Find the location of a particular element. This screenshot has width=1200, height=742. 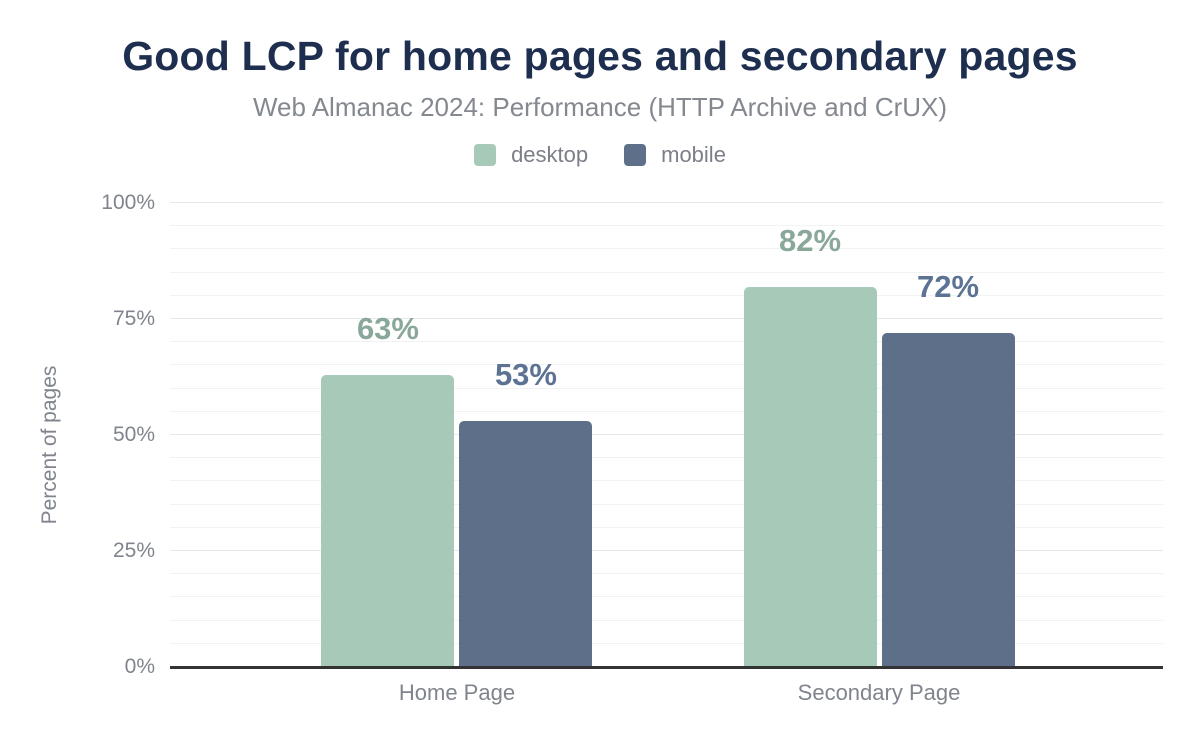

legend-item-mobile: mobile is located at coordinates (675, 155).